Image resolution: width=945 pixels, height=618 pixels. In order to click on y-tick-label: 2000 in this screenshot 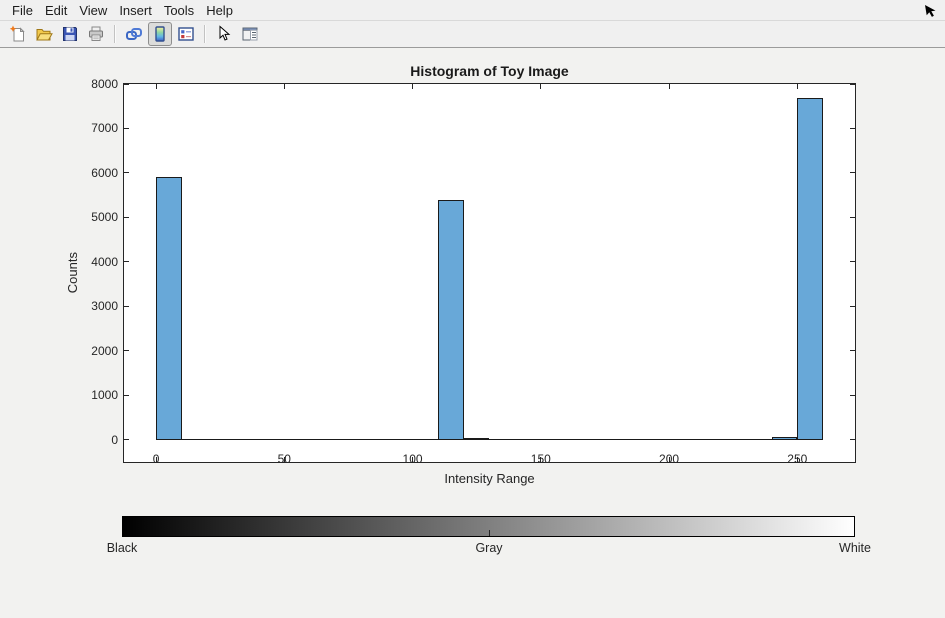, I will do `click(104, 350)`.